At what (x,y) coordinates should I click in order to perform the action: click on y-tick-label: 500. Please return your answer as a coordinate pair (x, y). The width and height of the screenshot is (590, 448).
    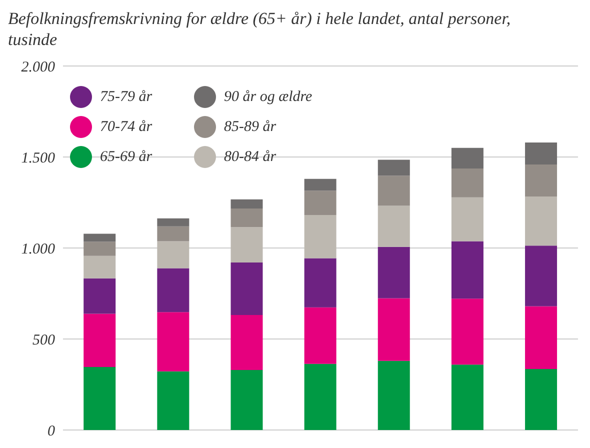
    Looking at the image, I should click on (44, 340).